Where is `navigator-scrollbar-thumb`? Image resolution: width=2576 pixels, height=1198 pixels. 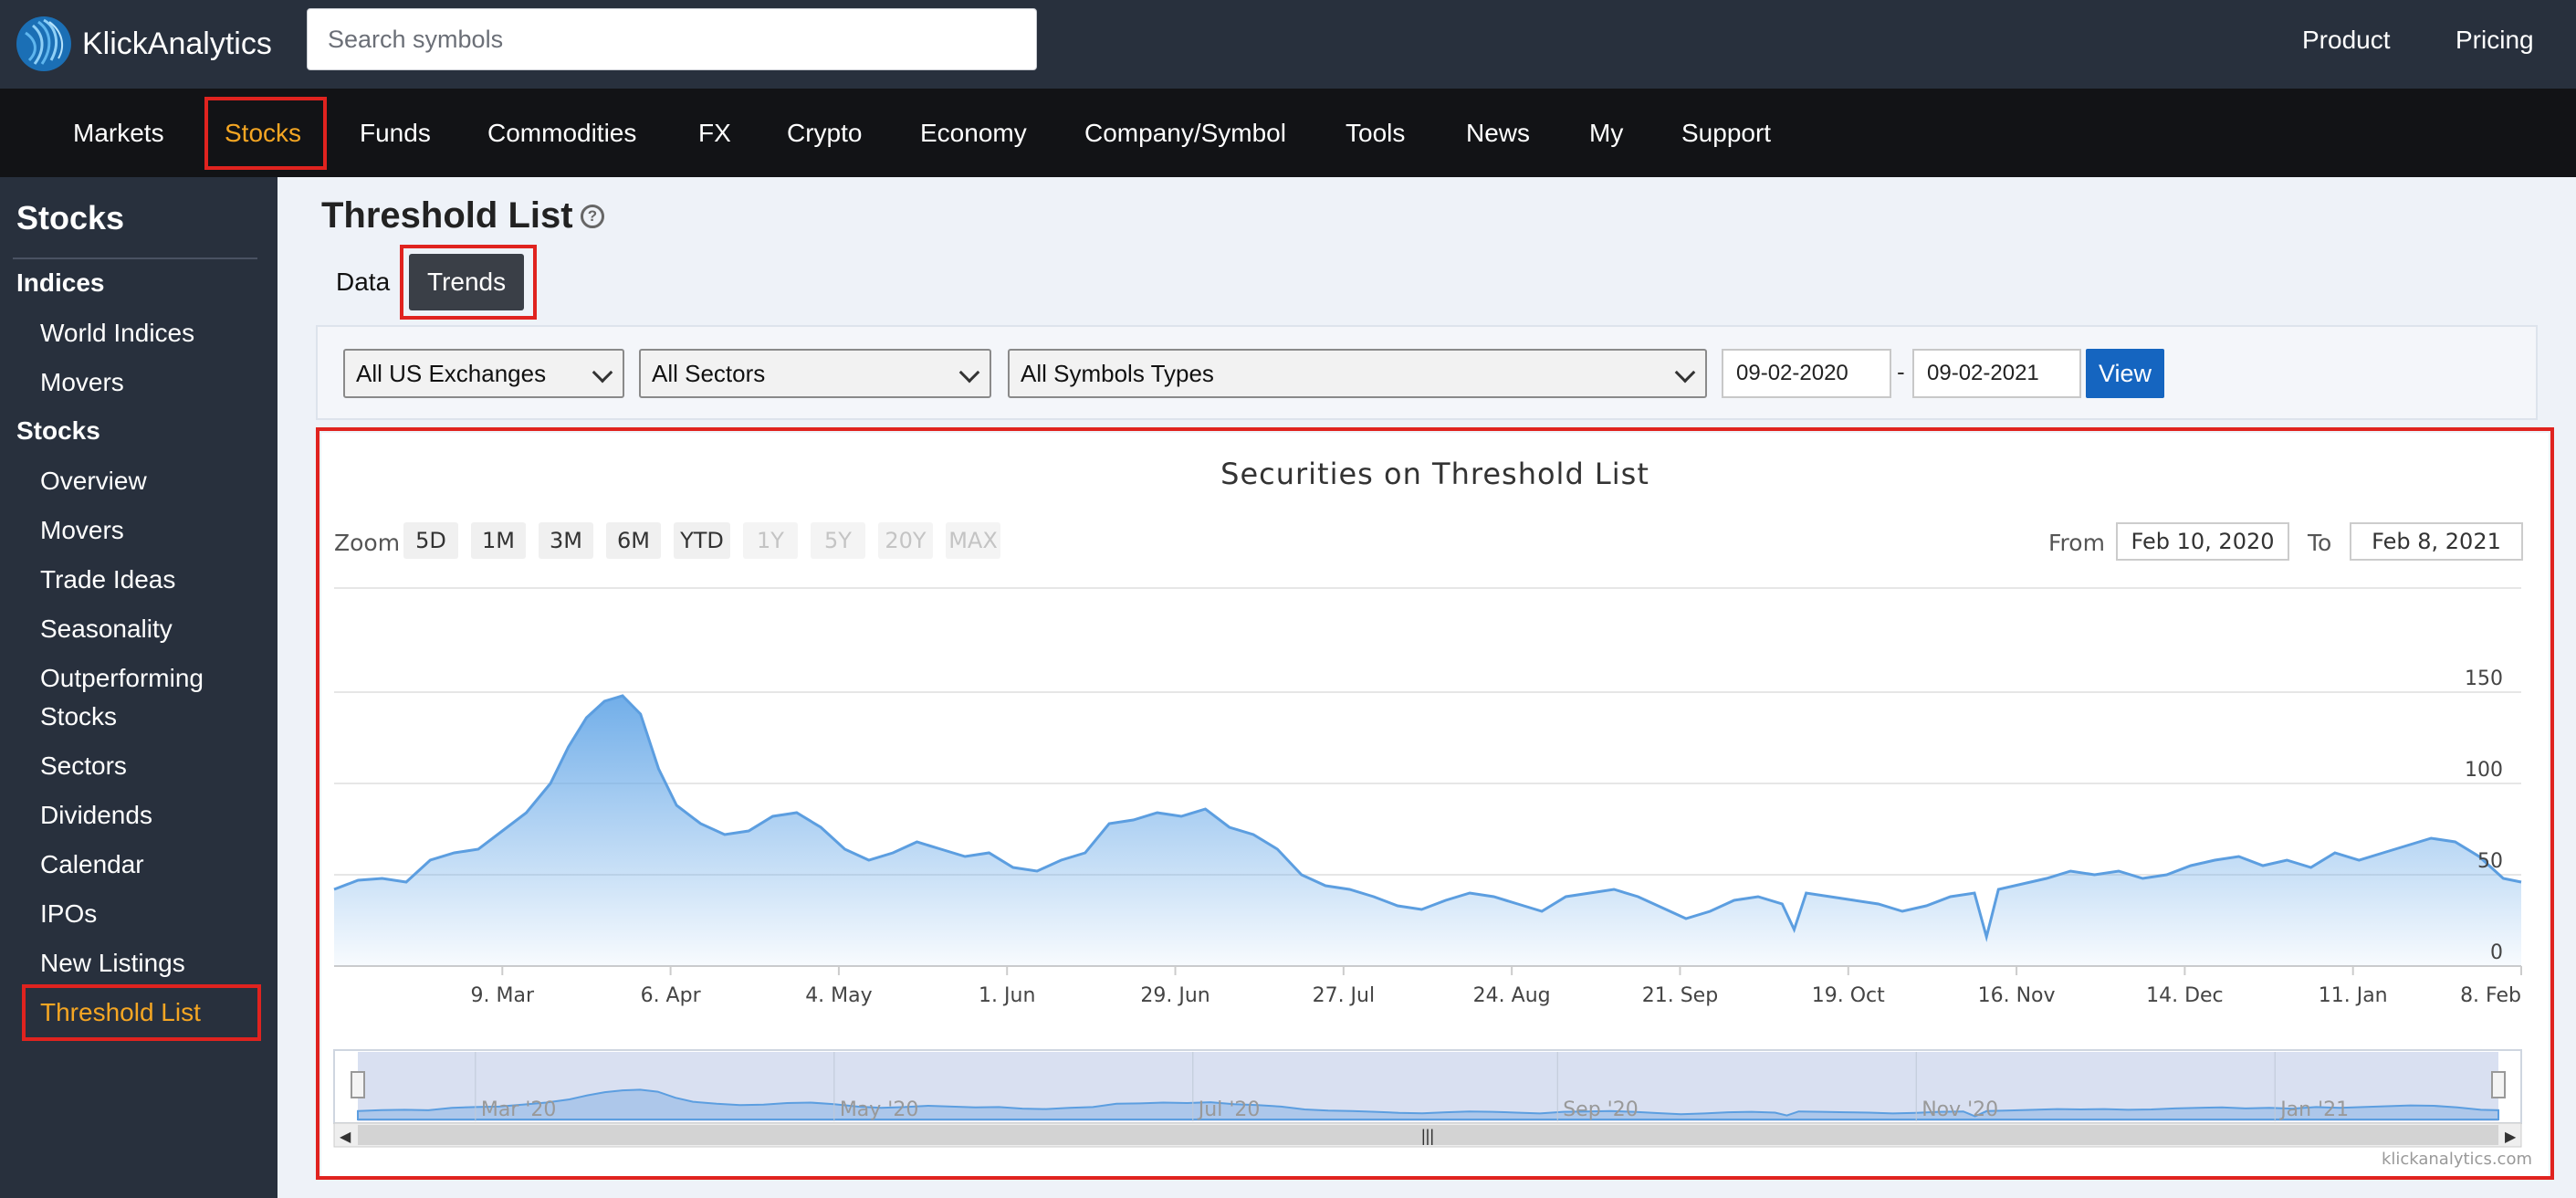
navigator-scrollbar-thumb is located at coordinates (1428, 1135).